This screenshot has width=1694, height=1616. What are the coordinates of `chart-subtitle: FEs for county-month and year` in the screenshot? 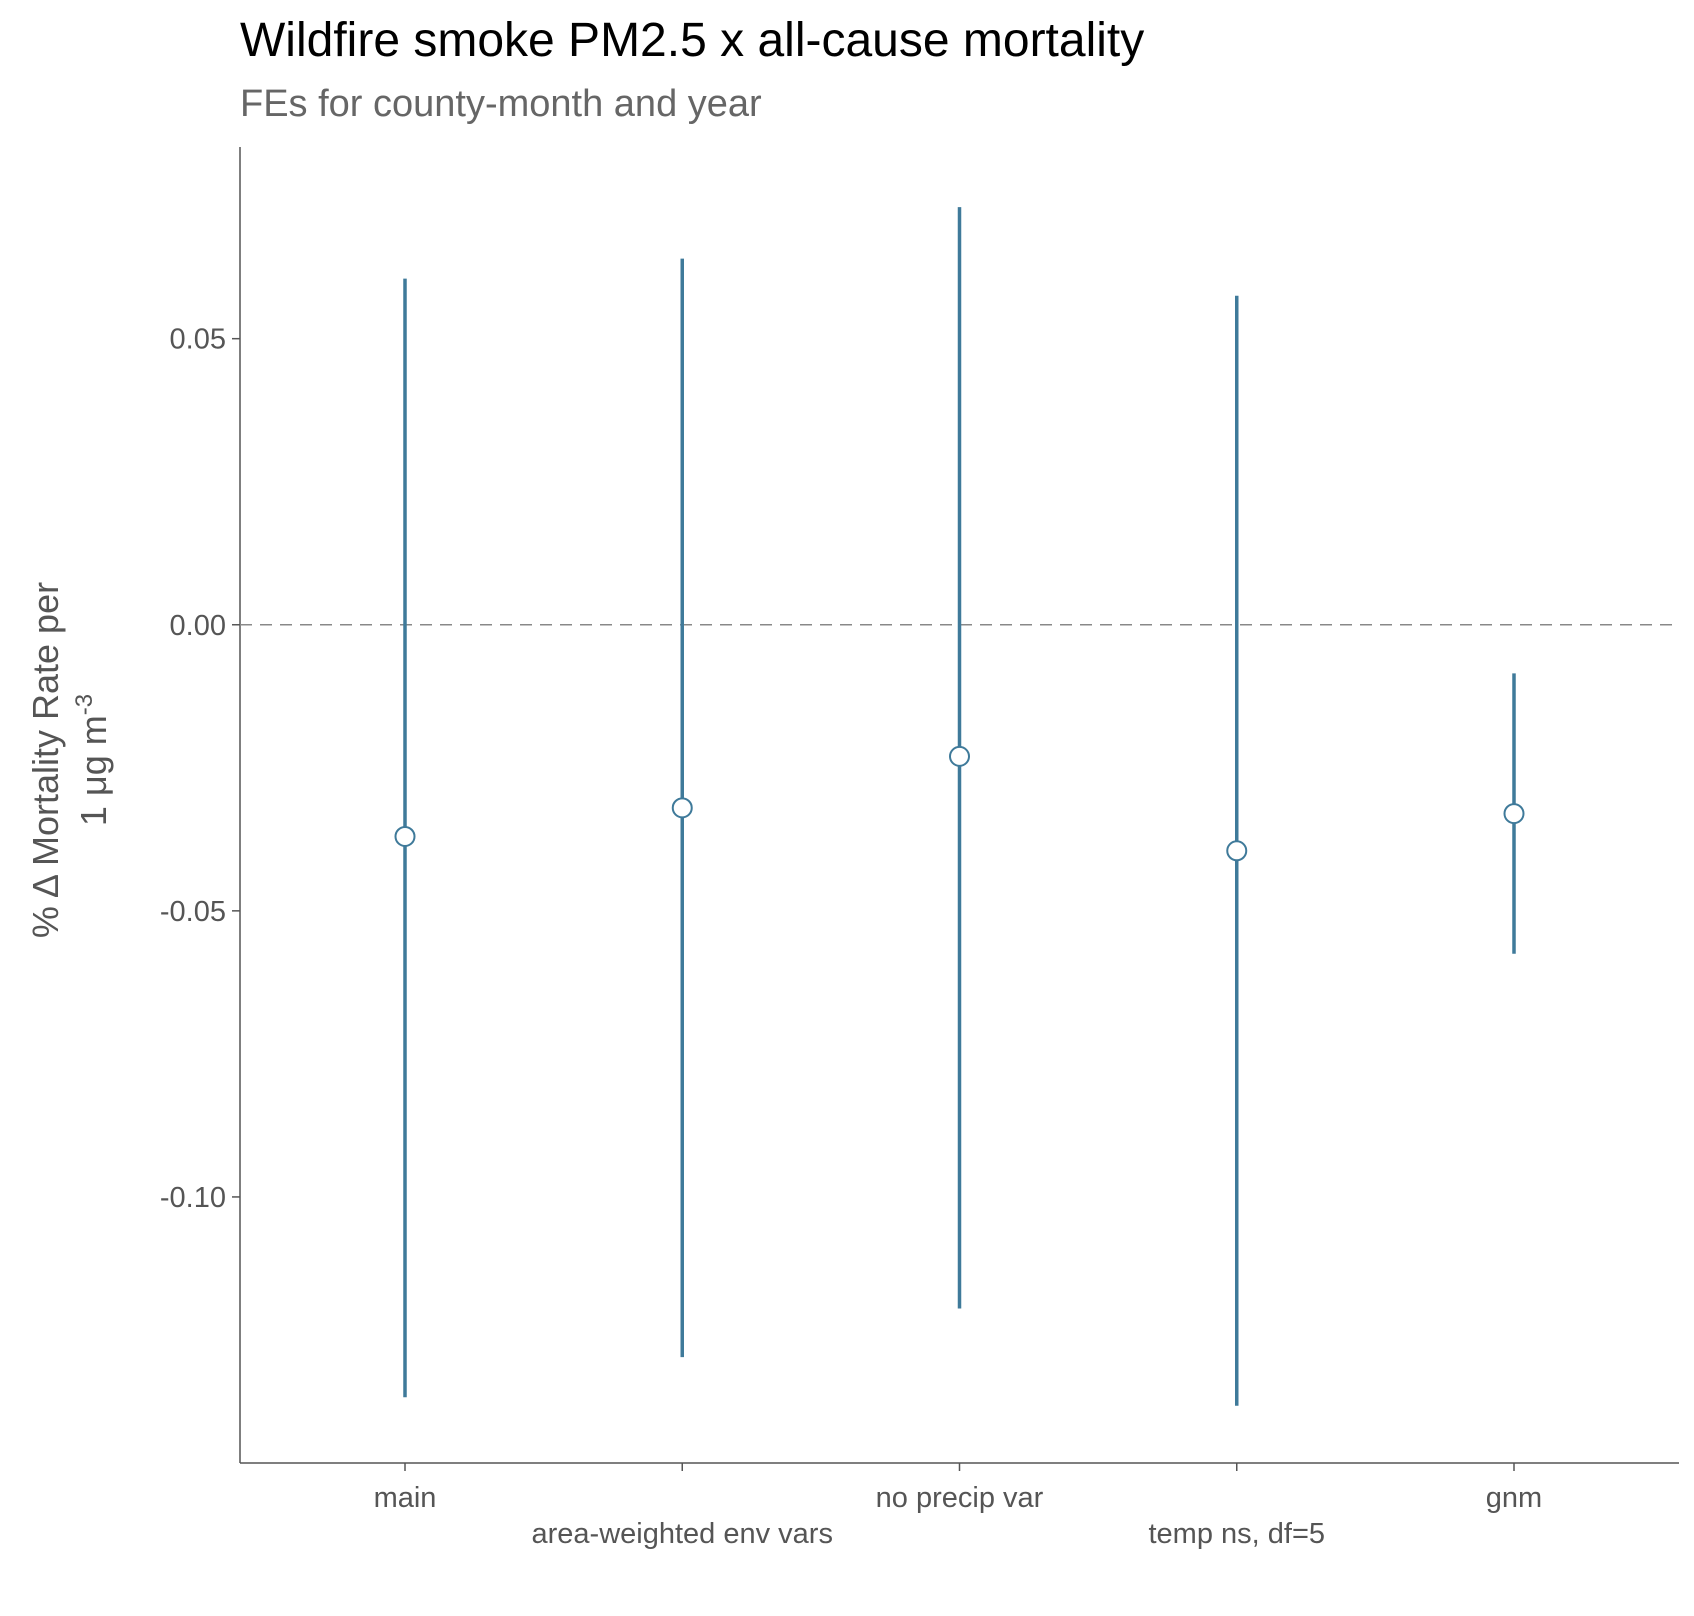 It's located at (501, 104).